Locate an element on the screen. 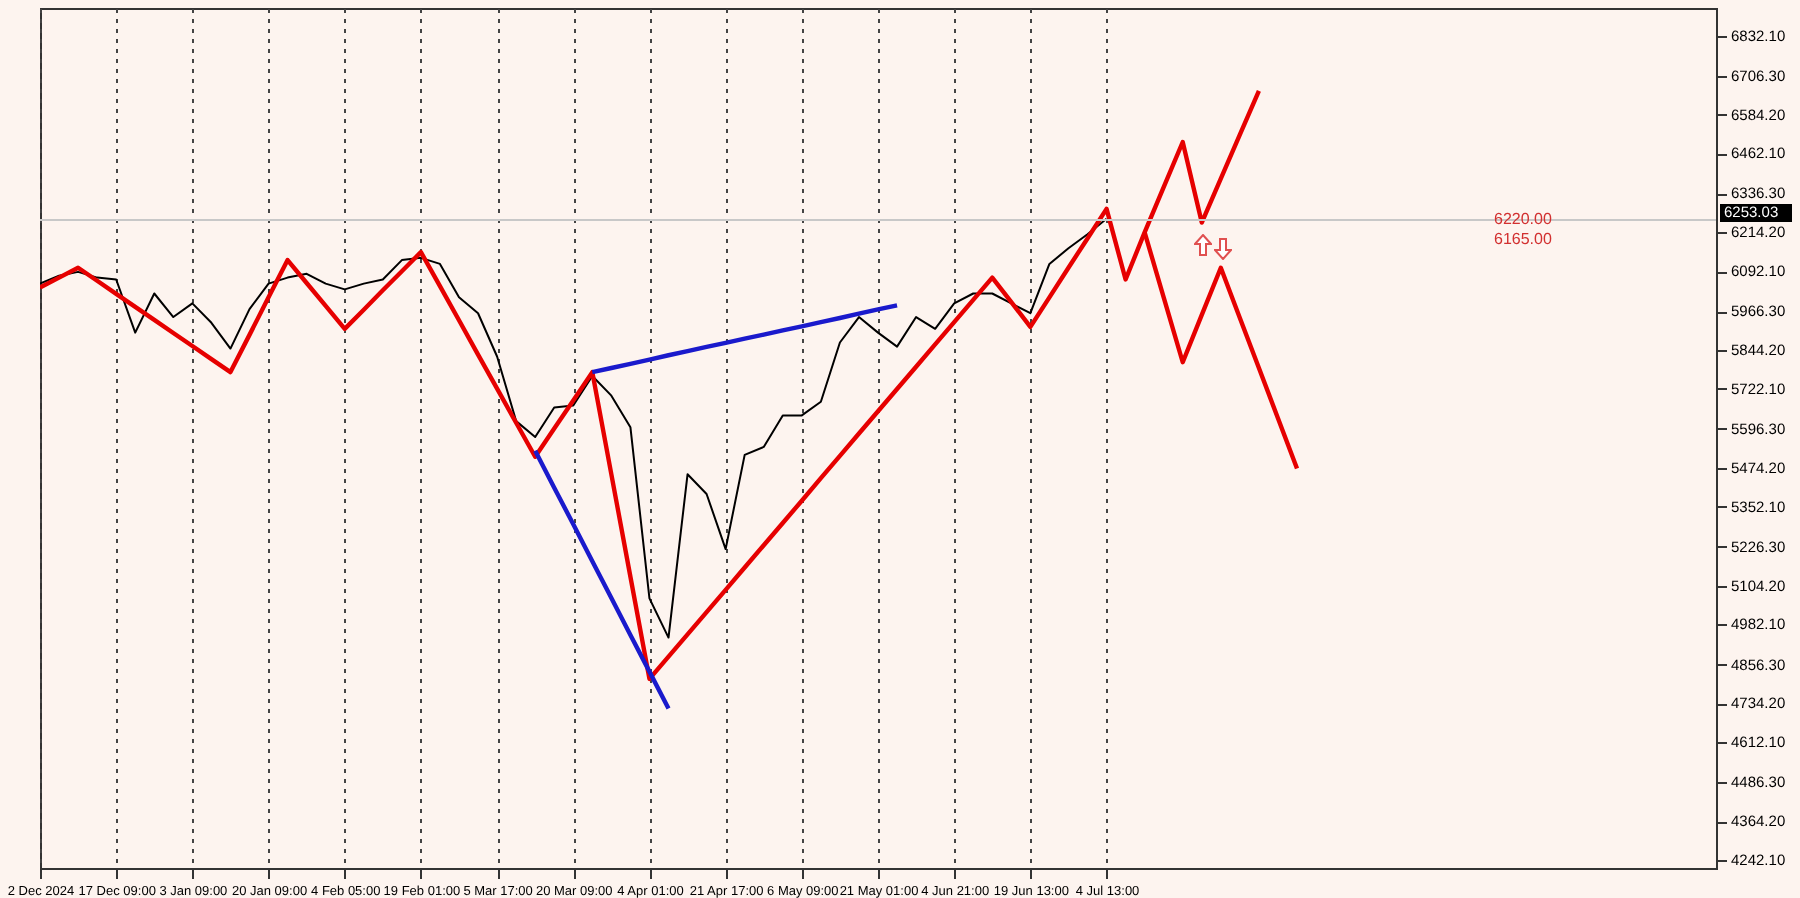 The image size is (1800, 898). annotation: 6220.00 is located at coordinates (1523, 219).